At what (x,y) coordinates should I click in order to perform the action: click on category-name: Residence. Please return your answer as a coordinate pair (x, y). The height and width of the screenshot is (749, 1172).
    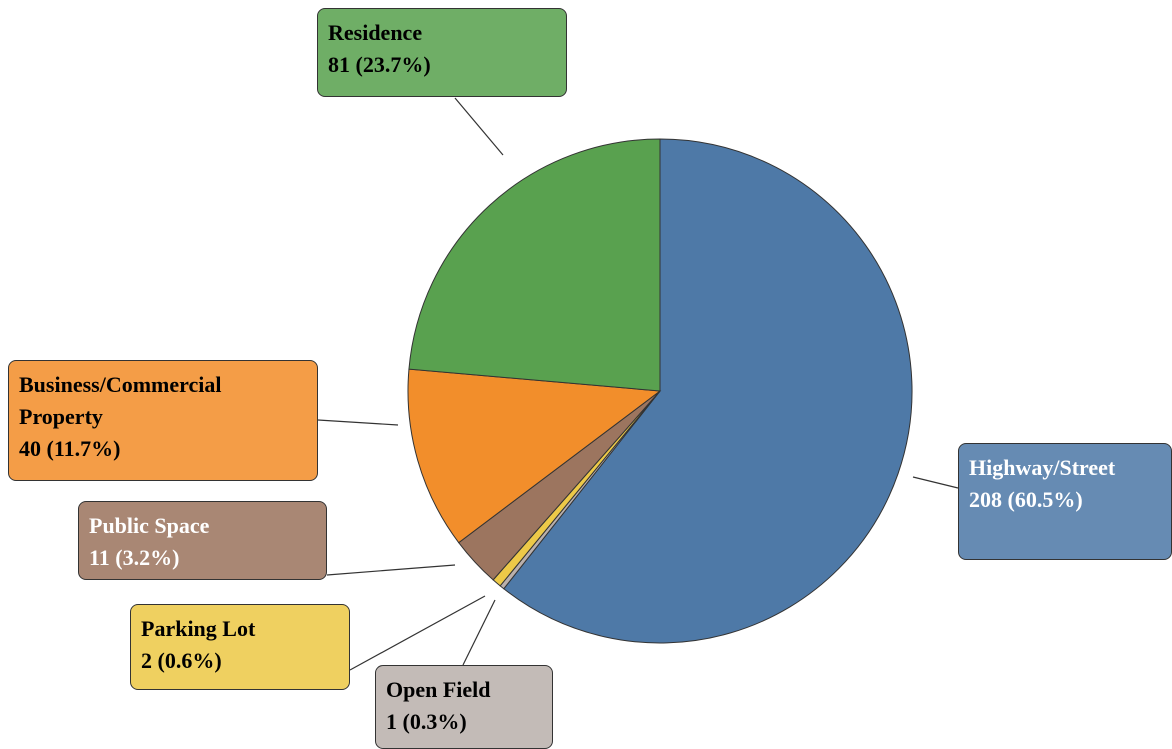
    Looking at the image, I should click on (375, 32).